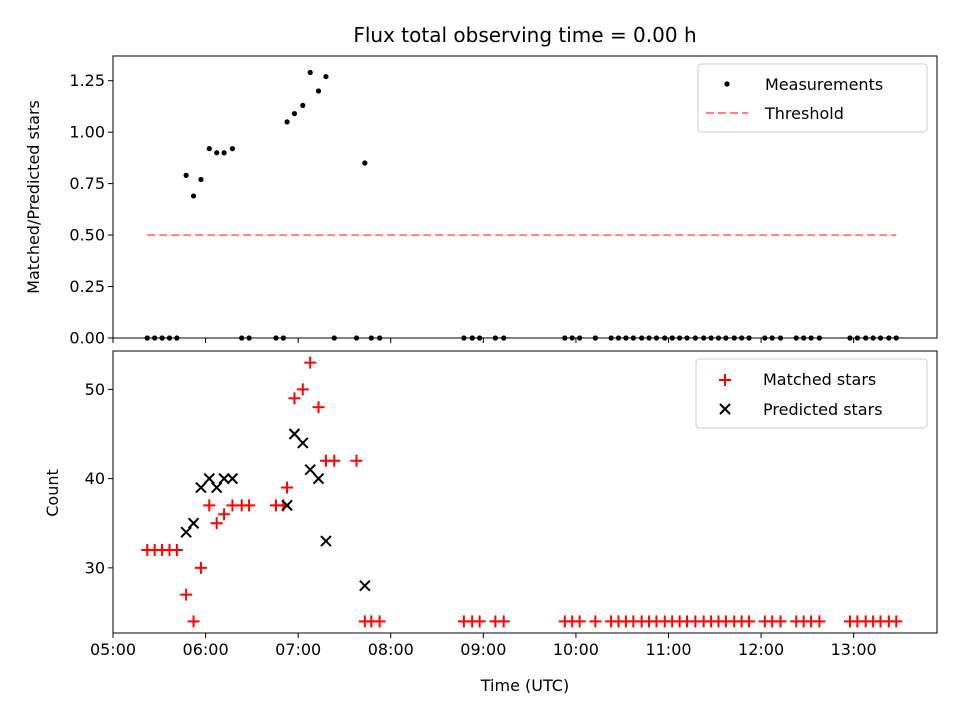  Describe the element at coordinates (823, 409) in the screenshot. I see `legend-label-predicted-stars: Predicted stars` at that location.